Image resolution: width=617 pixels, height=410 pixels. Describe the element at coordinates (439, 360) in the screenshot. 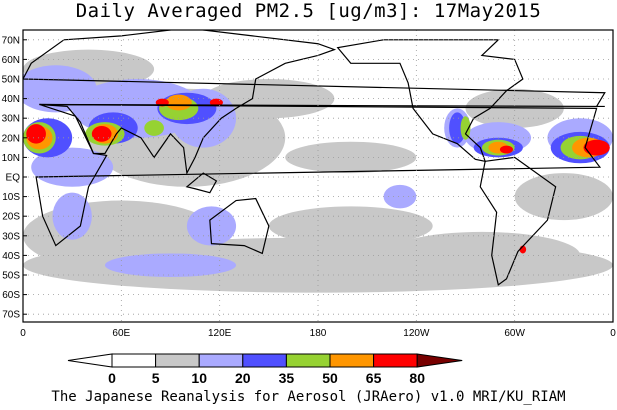

I see `colorbar-max-arrow` at that location.